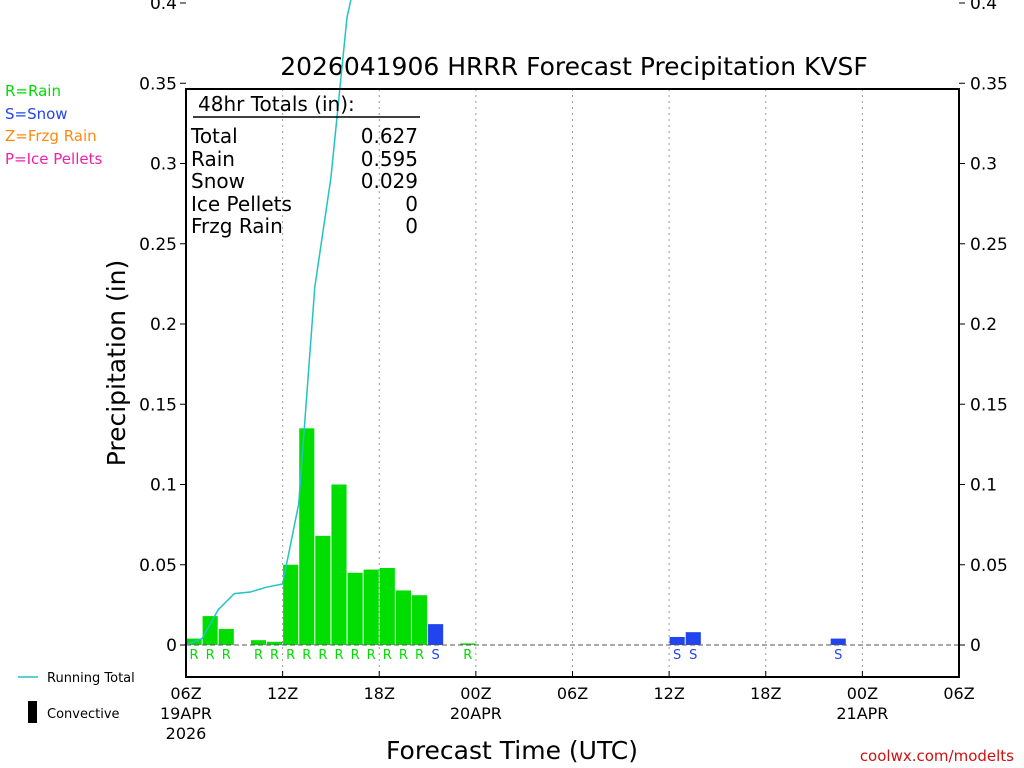 The width and height of the screenshot is (1024, 768). What do you see at coordinates (186, 733) in the screenshot?
I see `x-tick-year: 2026` at bounding box center [186, 733].